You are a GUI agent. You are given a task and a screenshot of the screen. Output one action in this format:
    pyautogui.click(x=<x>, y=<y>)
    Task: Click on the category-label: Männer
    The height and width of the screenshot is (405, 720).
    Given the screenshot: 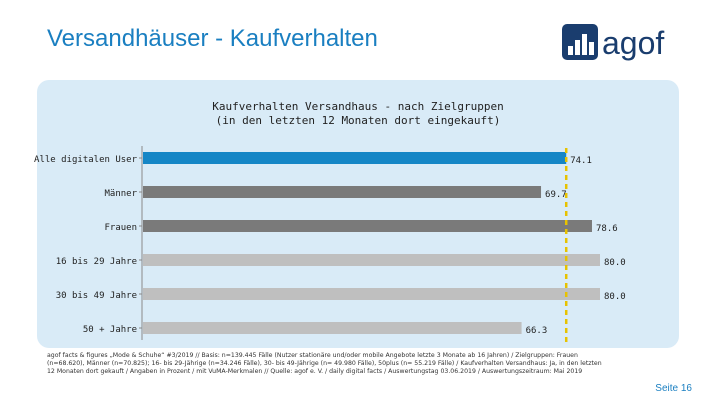 What is the action you would take?
    pyautogui.click(x=120, y=194)
    